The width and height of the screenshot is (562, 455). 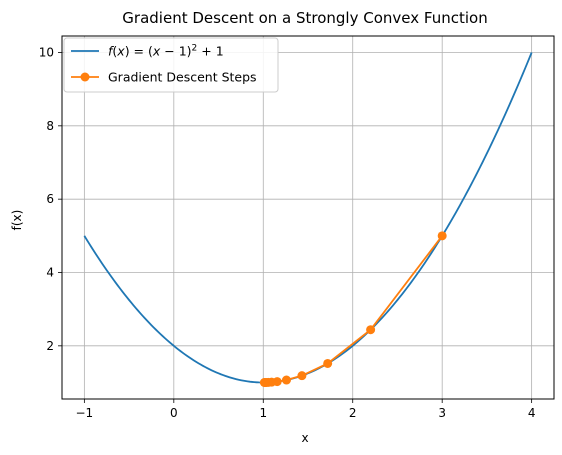 What do you see at coordinates (353, 413) in the screenshot?
I see `x-tick-label: 2` at bounding box center [353, 413].